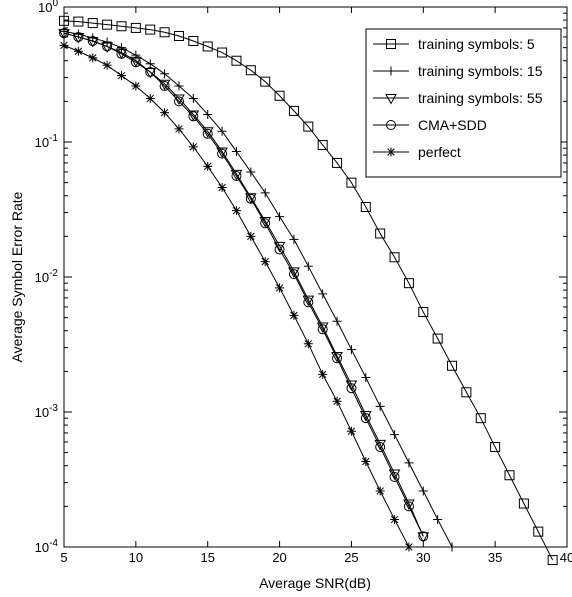 Image resolution: width=572 pixels, height=597 pixels. What do you see at coordinates (47, 546) in the screenshot?
I see `y-tick-label: 10⁻⁴` at bounding box center [47, 546].